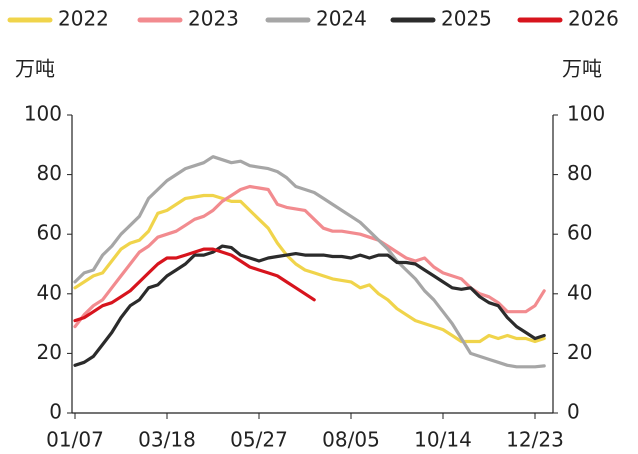  What do you see at coordinates (466, 19) in the screenshot?
I see `legend-label: 2025` at bounding box center [466, 19].